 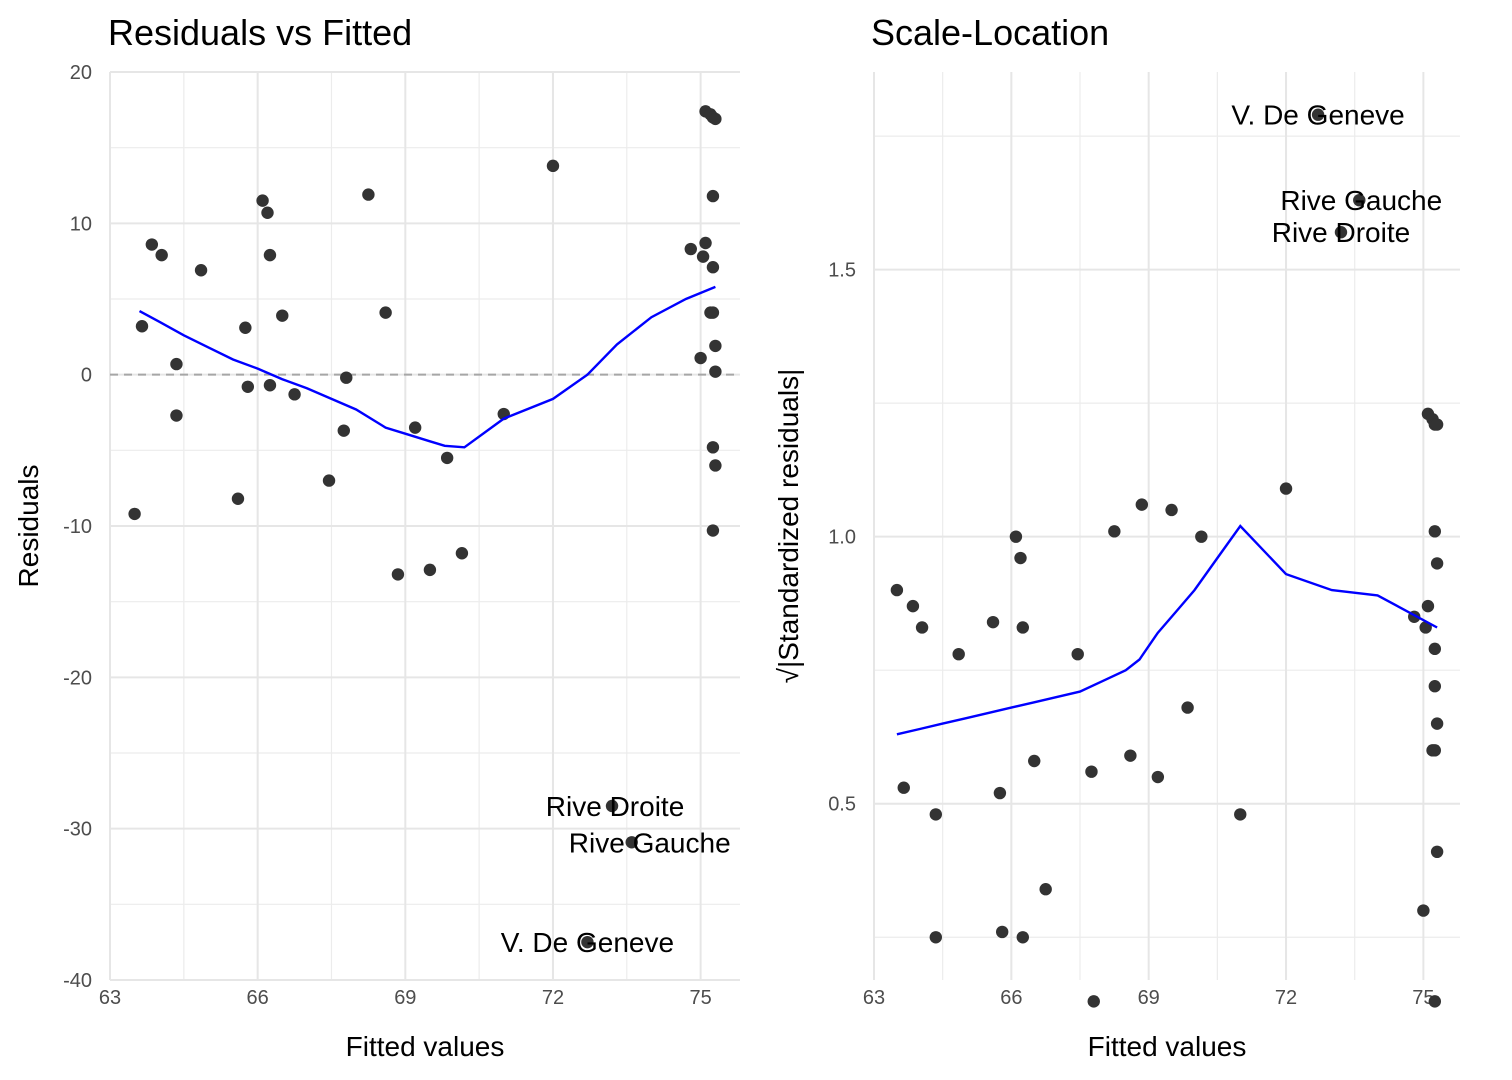 What do you see at coordinates (81, 73) in the screenshot?
I see `y-tick-label: 20` at bounding box center [81, 73].